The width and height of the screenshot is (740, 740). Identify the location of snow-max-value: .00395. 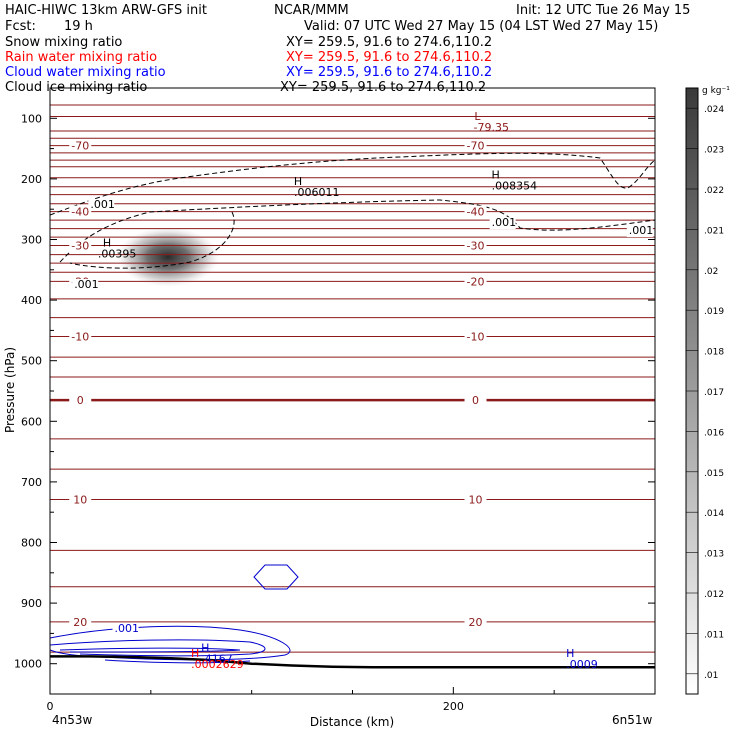
(117, 254).